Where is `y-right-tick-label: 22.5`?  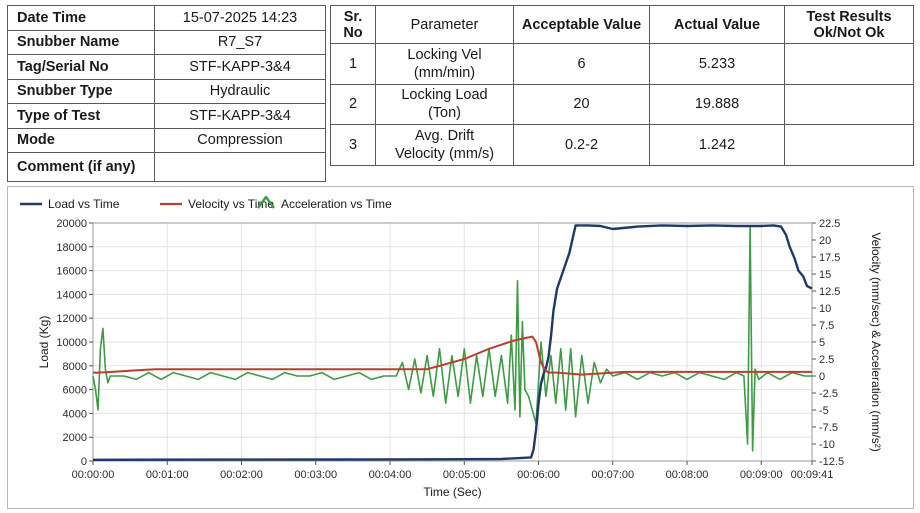 y-right-tick-label: 22.5 is located at coordinates (829, 224).